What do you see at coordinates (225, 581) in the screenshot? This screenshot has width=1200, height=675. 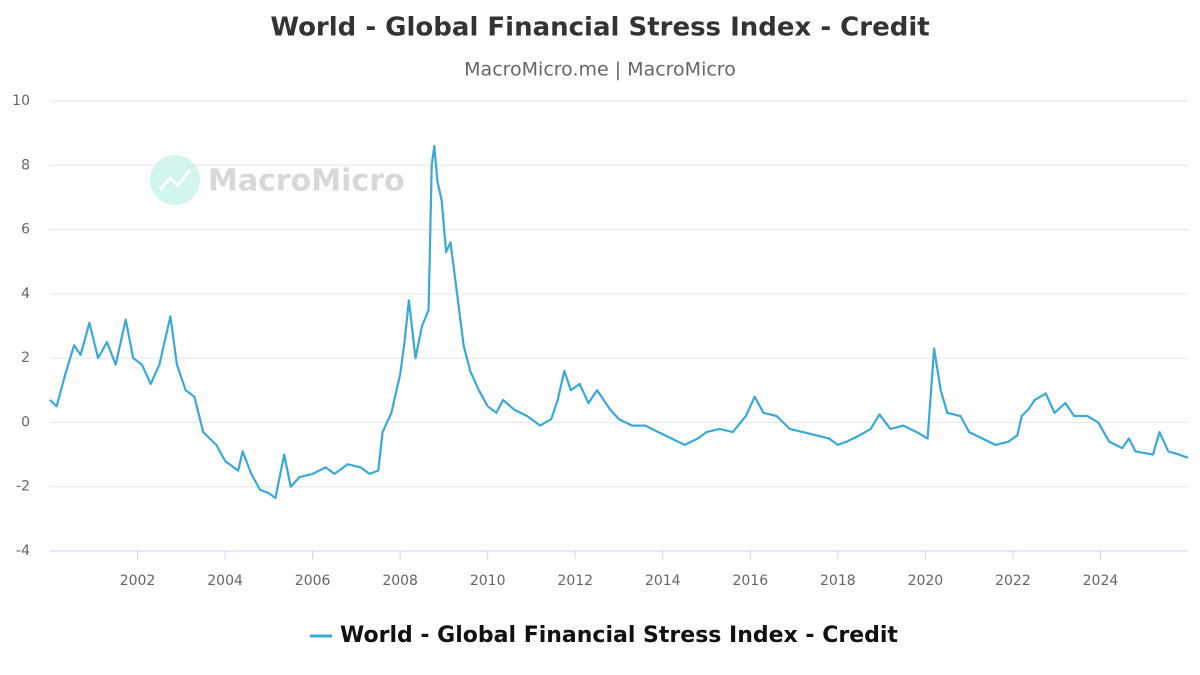 I see `x-tick-label: 2004` at bounding box center [225, 581].